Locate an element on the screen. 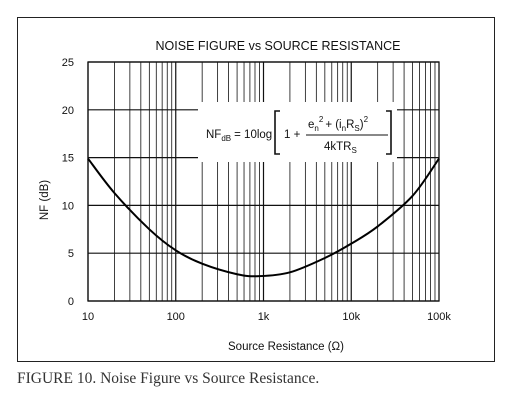  y-tick-label: 20 is located at coordinates (68, 111).